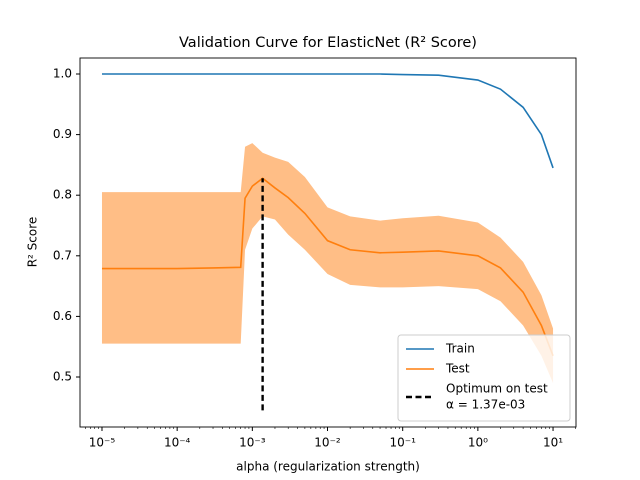 This screenshot has height=480, width=640. I want to click on x-tick-label: 10⁻¹, so click(402, 443).